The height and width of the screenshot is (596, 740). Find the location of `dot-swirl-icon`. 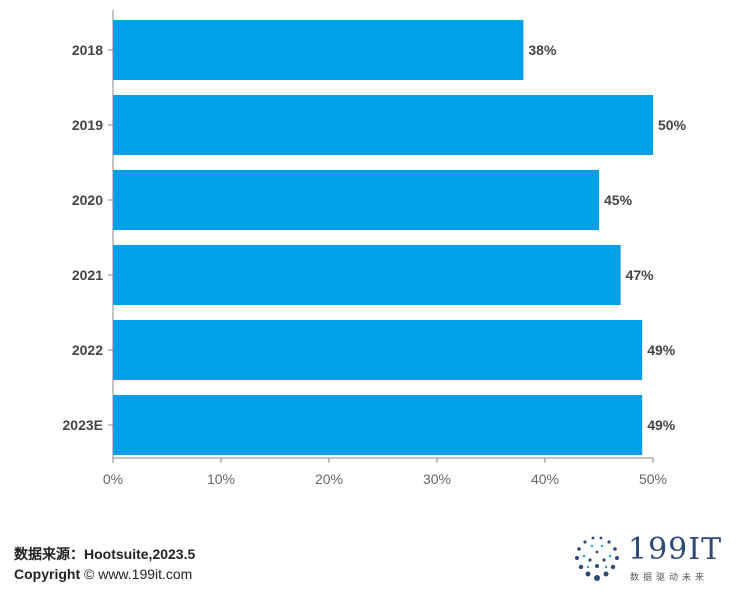

dot-swirl-icon is located at coordinates (597, 558).